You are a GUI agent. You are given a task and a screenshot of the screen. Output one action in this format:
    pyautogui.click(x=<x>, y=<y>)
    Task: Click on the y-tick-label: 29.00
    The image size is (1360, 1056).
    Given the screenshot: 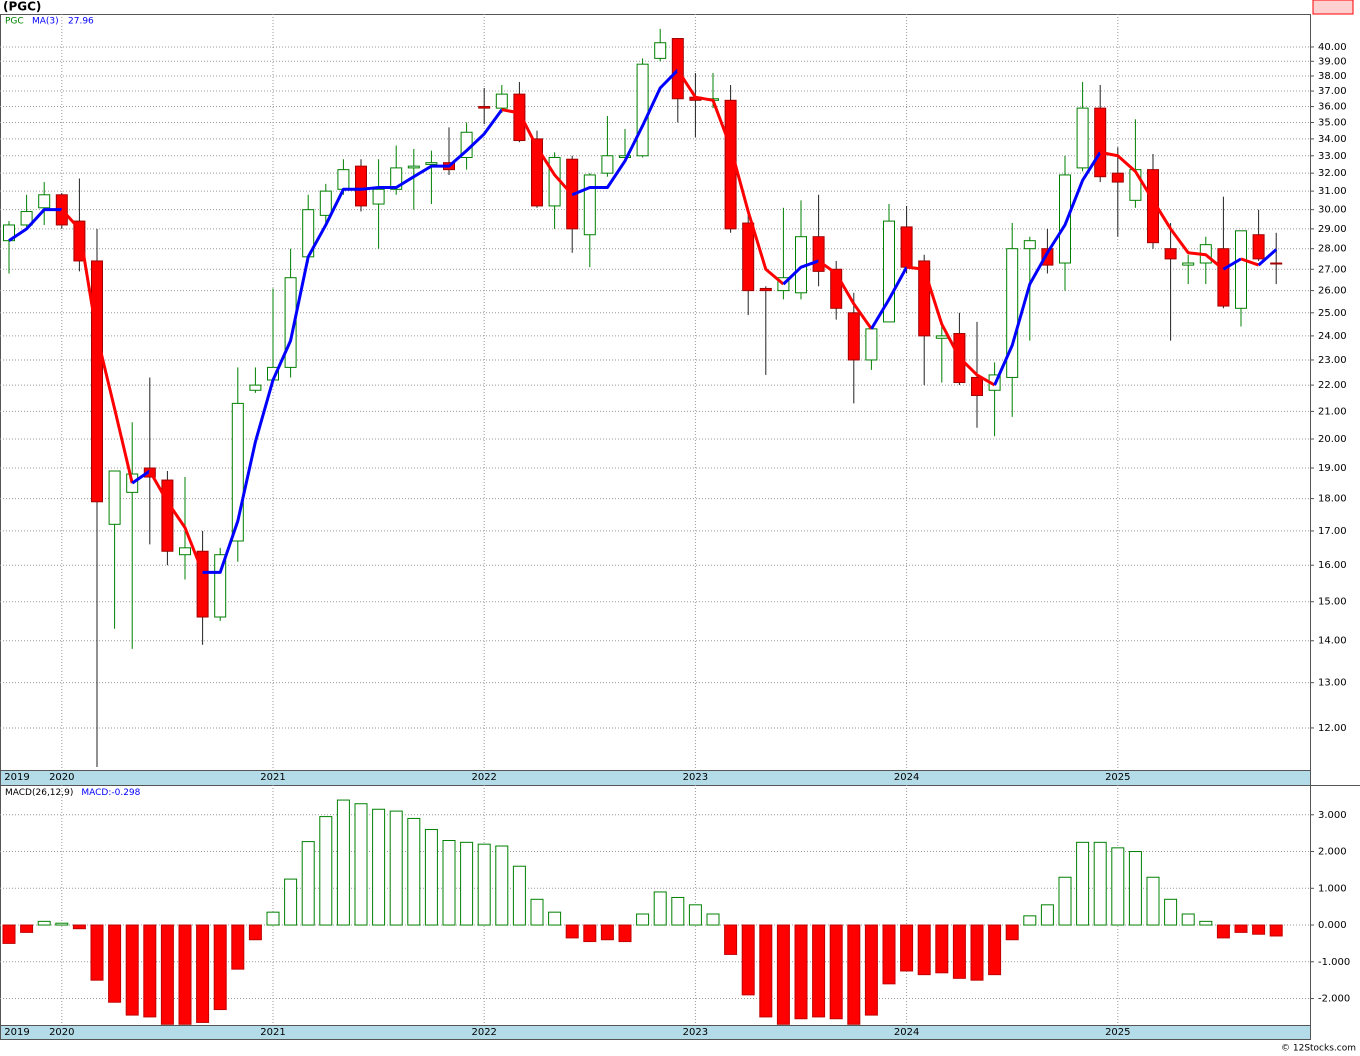 What is the action you would take?
    pyautogui.click(x=1332, y=229)
    